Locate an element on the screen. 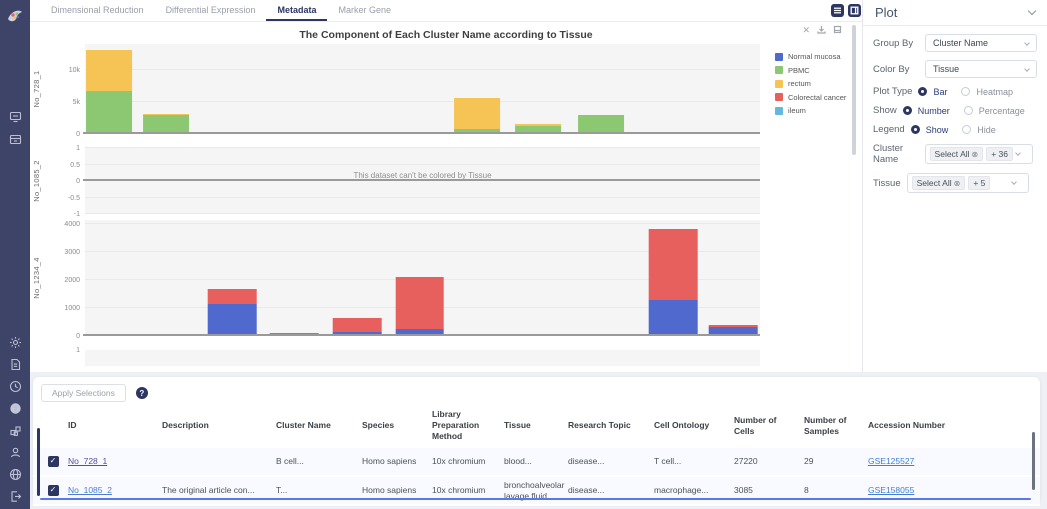  user-icon is located at coordinates (15, 452).